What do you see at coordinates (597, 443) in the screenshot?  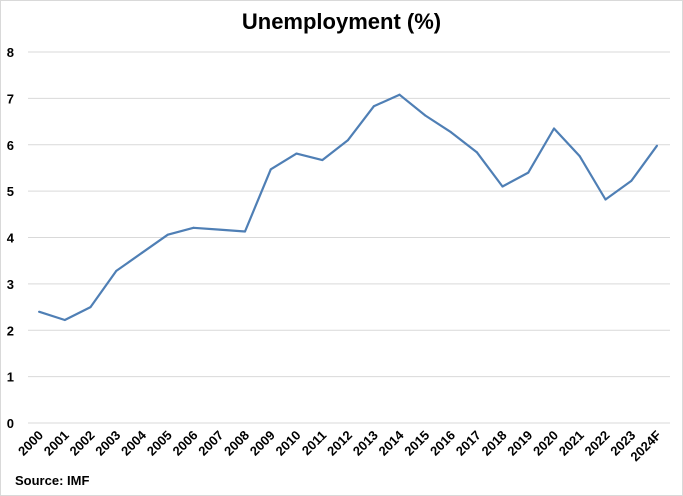 I see `x-tick-label: 2022` at bounding box center [597, 443].